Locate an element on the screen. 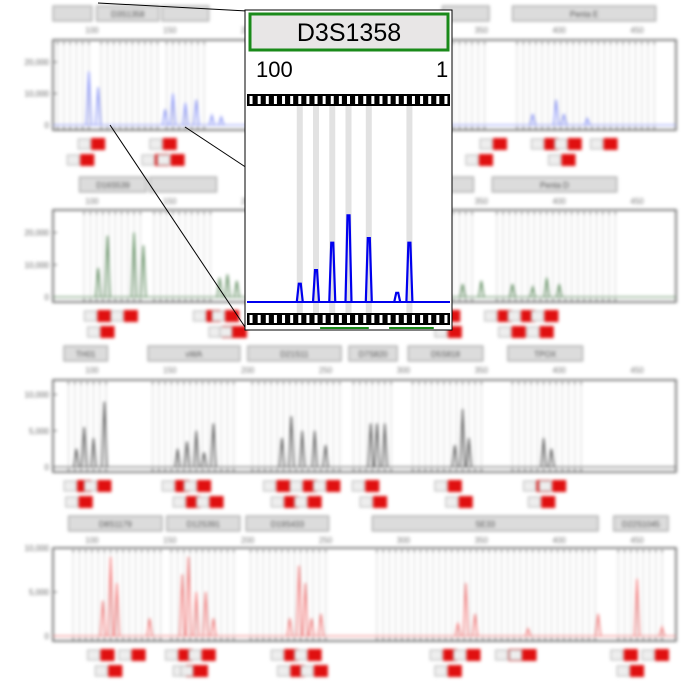 This screenshot has width=698, height=685. inset-marker-box is located at coordinates (349, 32).